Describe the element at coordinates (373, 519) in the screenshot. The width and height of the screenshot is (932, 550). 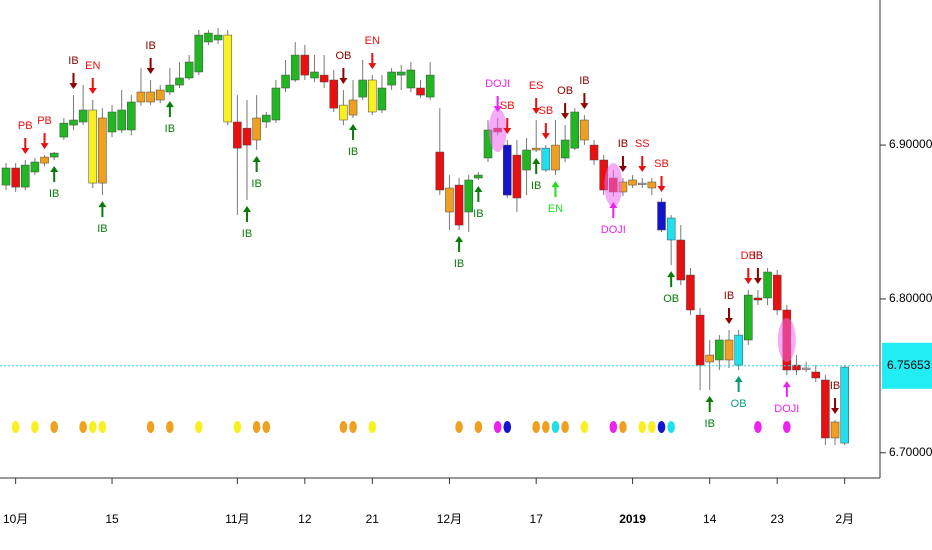
I see `x-tick-label: 21` at that location.